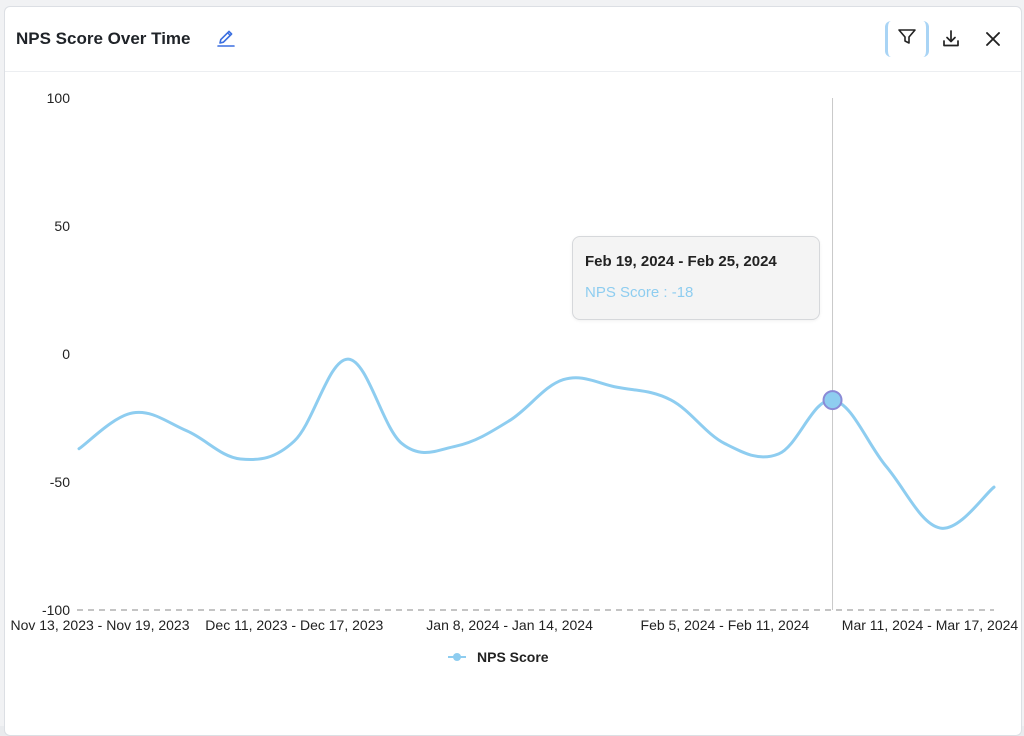 This screenshot has width=1024, height=736. I want to click on legend-line-marker-icon, so click(457, 657).